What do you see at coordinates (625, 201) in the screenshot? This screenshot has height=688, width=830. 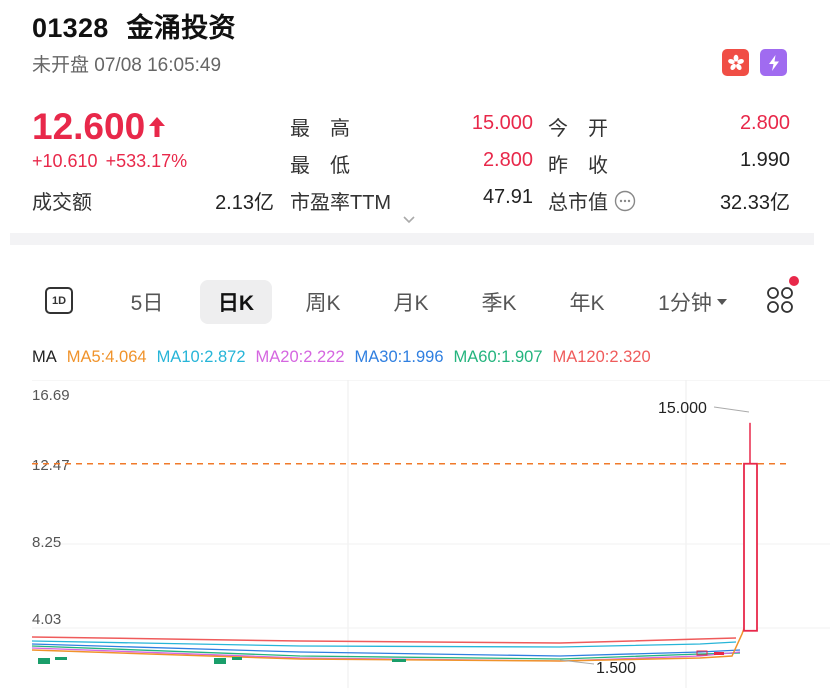 I see `more-info-icon` at bounding box center [625, 201].